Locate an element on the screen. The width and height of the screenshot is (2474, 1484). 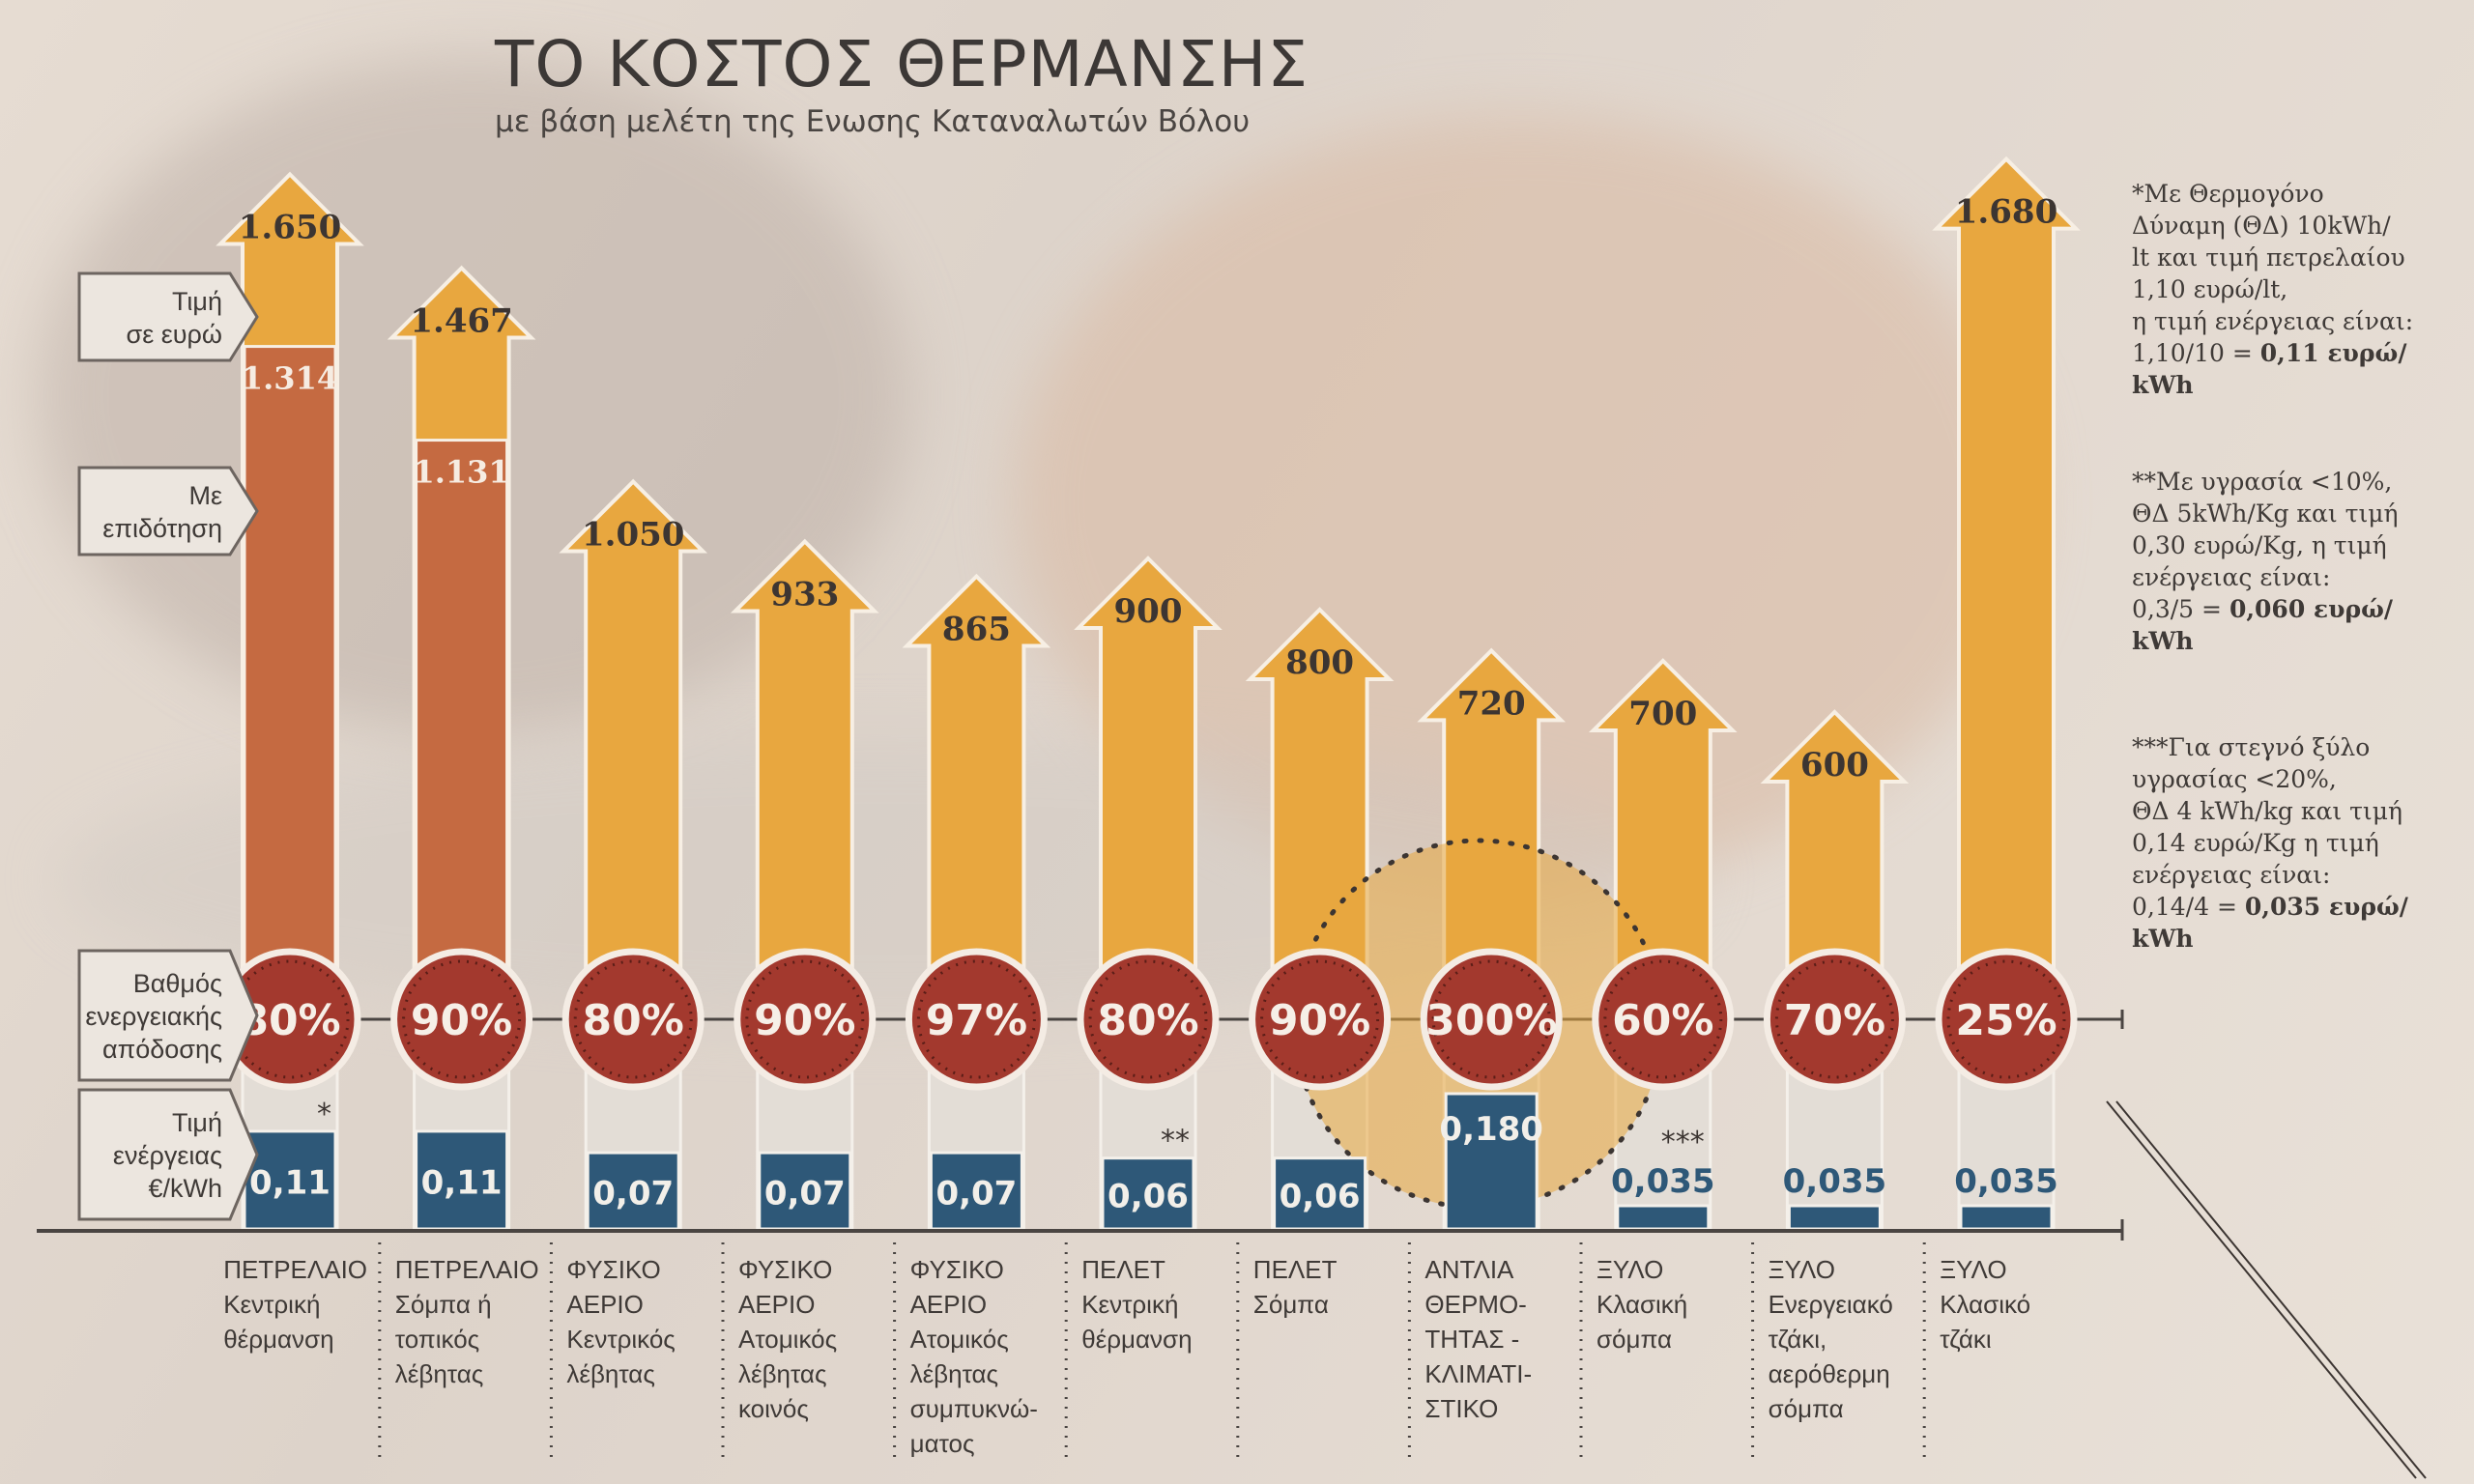
efficiency-label: 97% is located at coordinates (977, 1020).